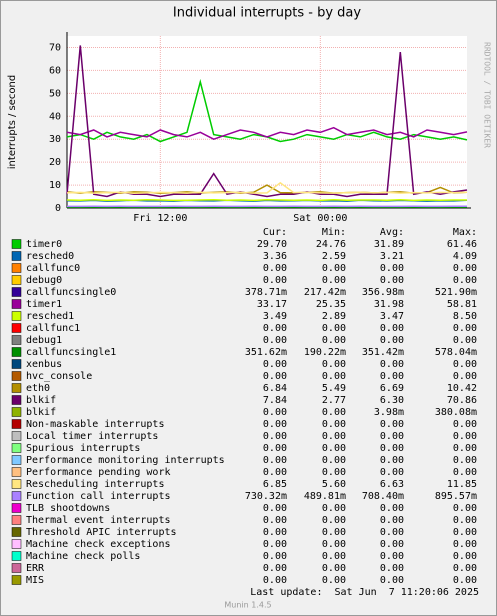 This screenshot has height=616, width=497. Describe the element at coordinates (392, 232) in the screenshot. I see `legend-header: Avg:` at that location.